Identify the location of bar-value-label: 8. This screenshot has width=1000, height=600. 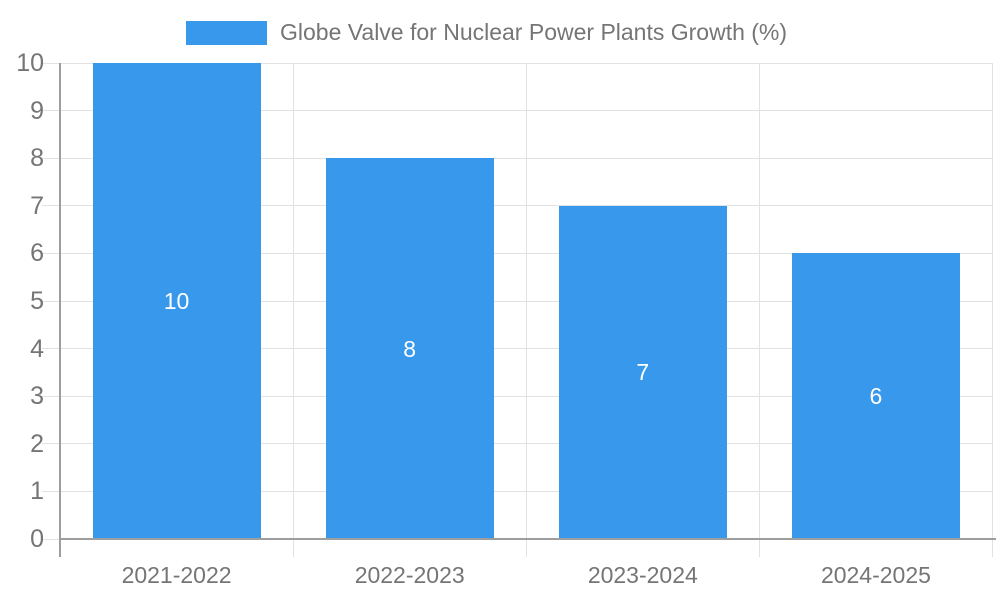
(410, 348).